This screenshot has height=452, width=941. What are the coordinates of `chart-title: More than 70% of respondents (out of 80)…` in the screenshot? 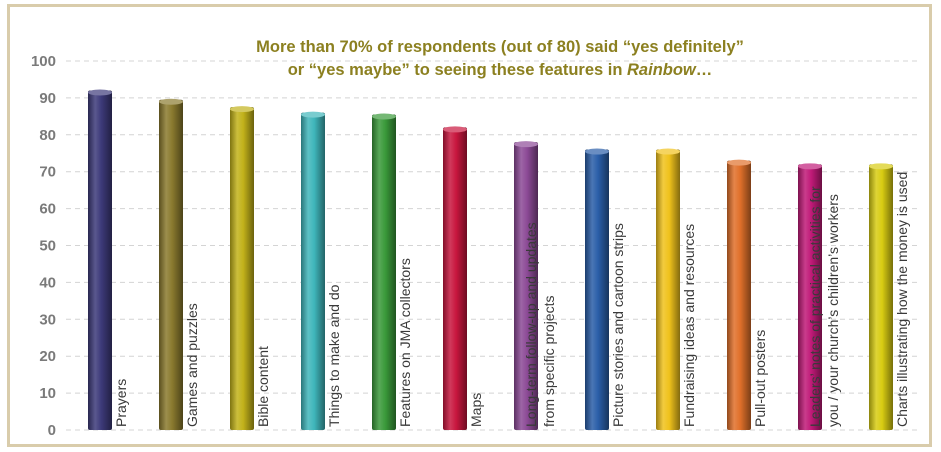 It's located at (500, 59).